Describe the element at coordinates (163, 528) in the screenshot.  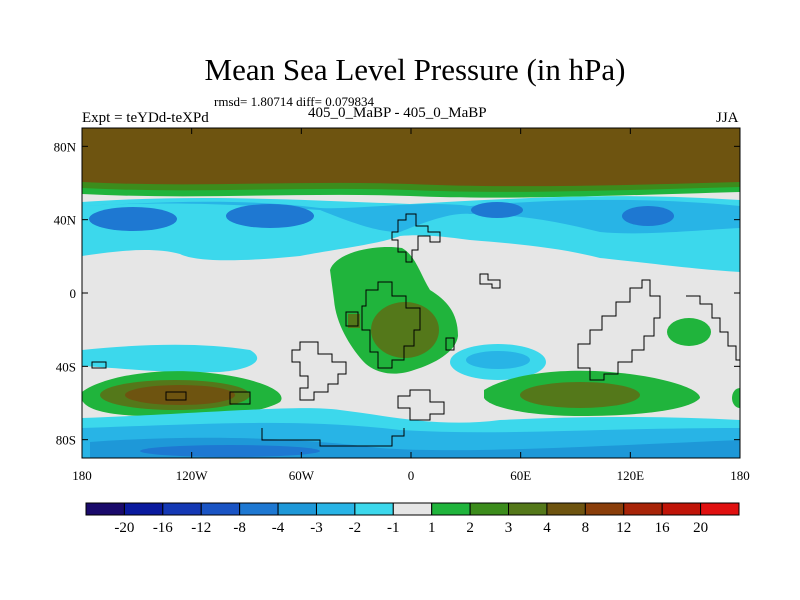
I see `colorbar-label: -16` at that location.